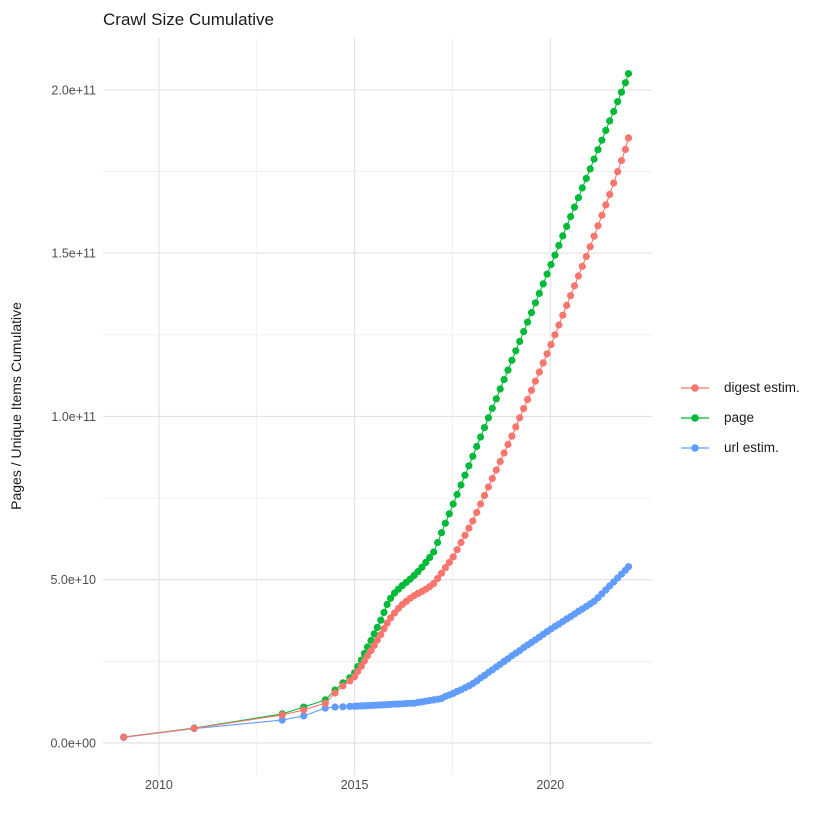 This screenshot has height=827, width=826. Describe the element at coordinates (550, 785) in the screenshot. I see `x-tick-label: 2020` at that location.